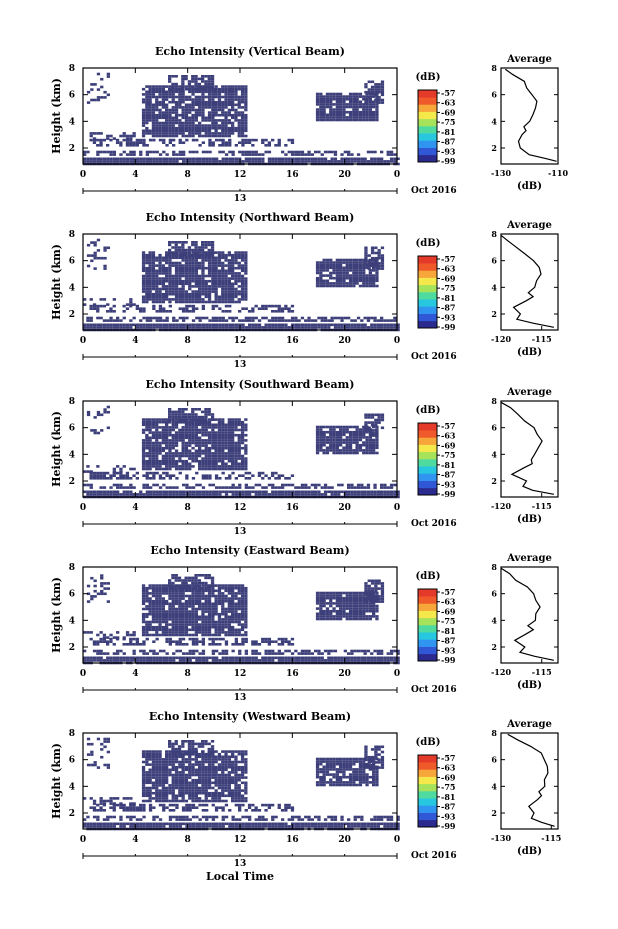  Describe the element at coordinates (135, 341) in the screenshot. I see `x-tick-label: 4` at that location.